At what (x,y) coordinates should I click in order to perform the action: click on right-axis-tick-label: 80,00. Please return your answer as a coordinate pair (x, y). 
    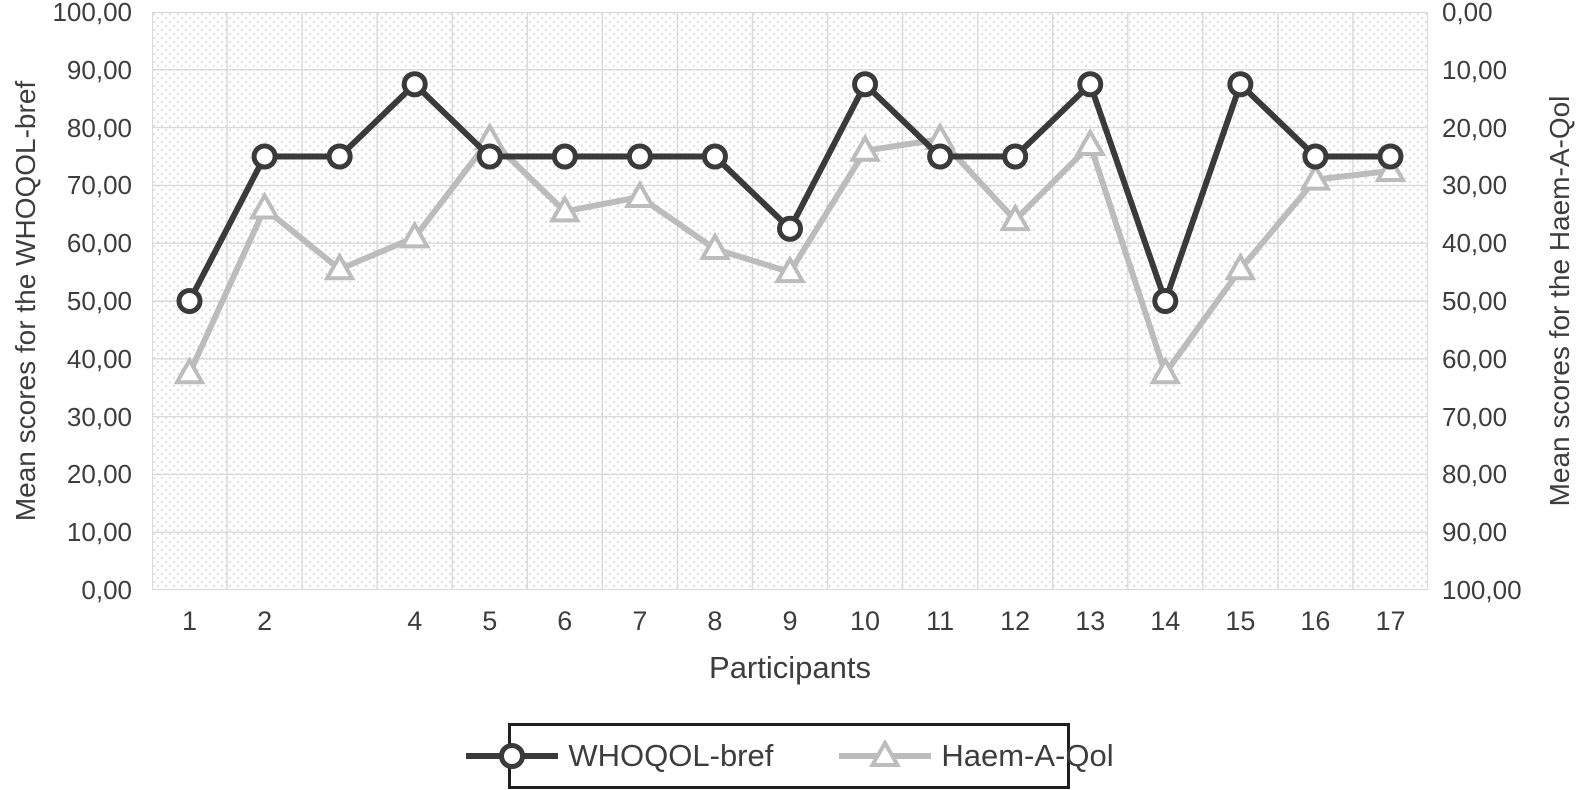
    Looking at the image, I should click on (1475, 474).